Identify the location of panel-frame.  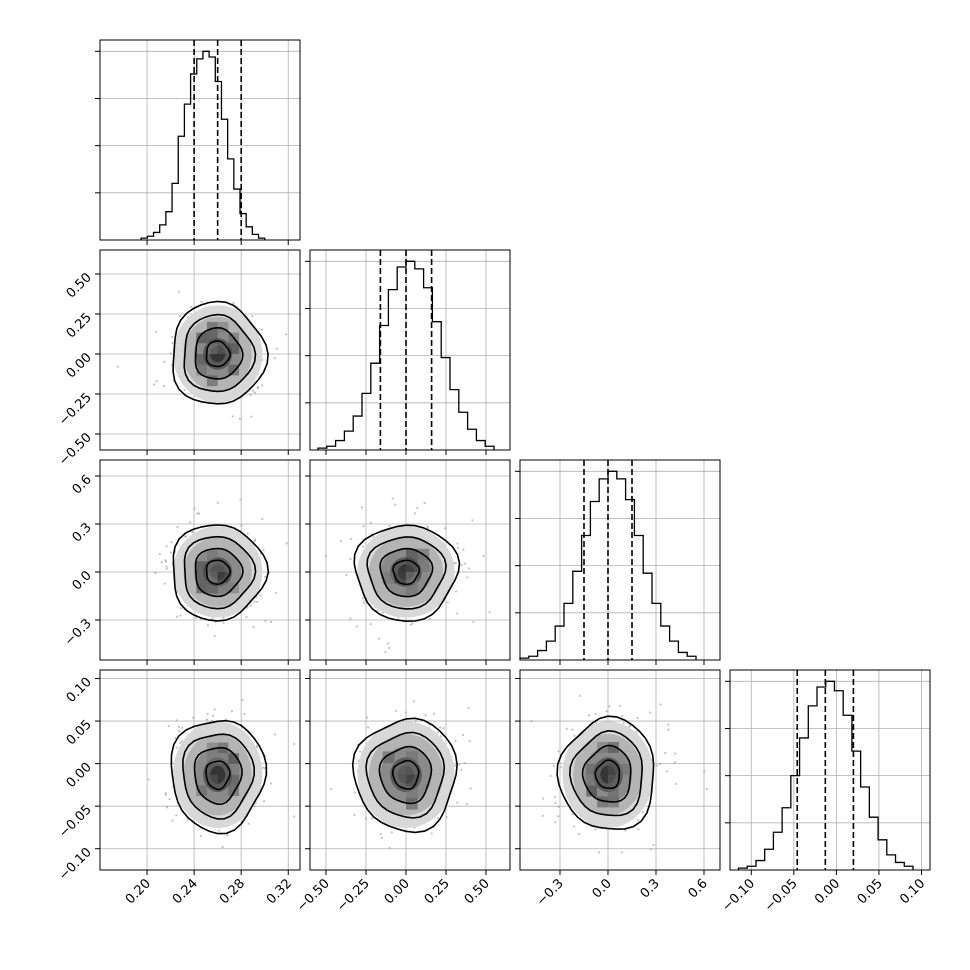
(200, 140).